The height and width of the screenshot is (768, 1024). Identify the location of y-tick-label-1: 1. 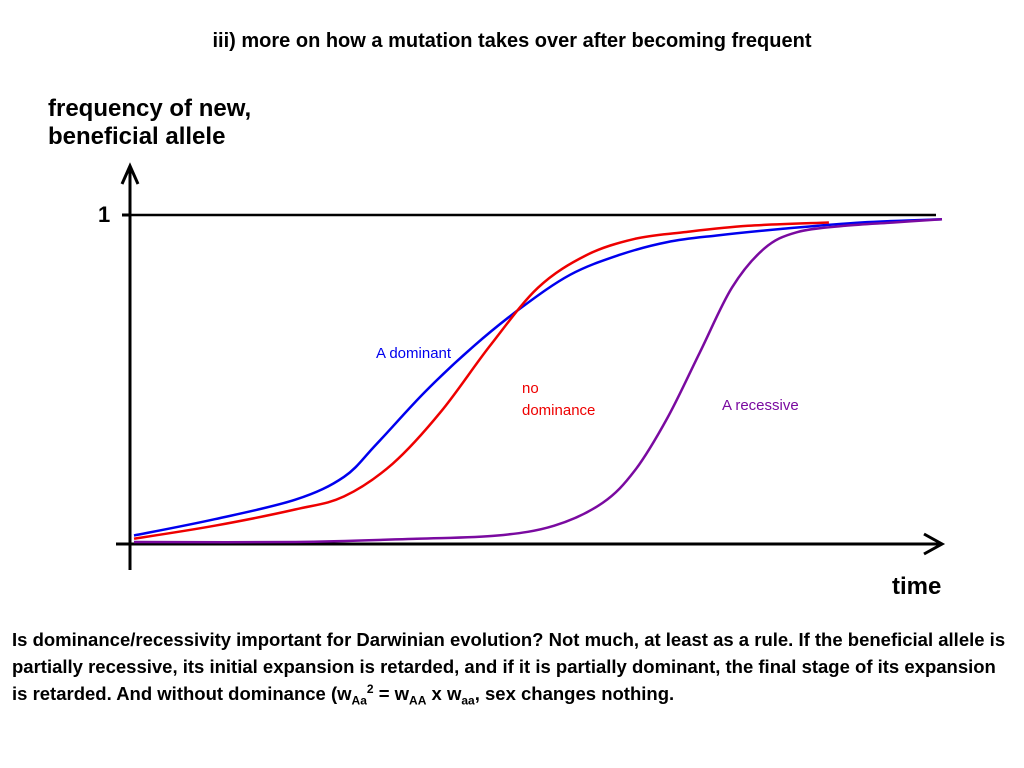
(104, 214).